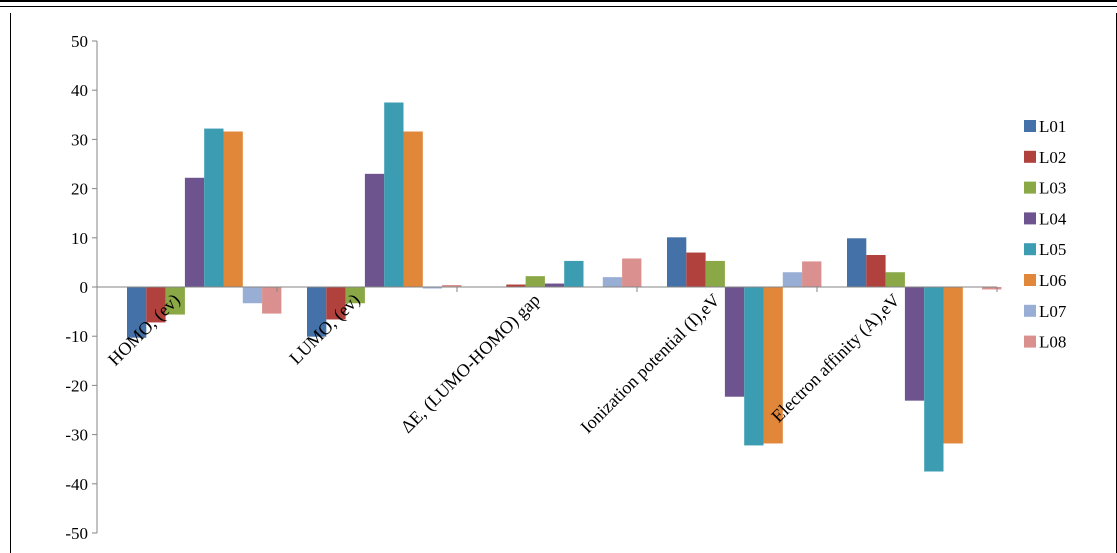  I want to click on legend-item: L07, so click(1045, 311).